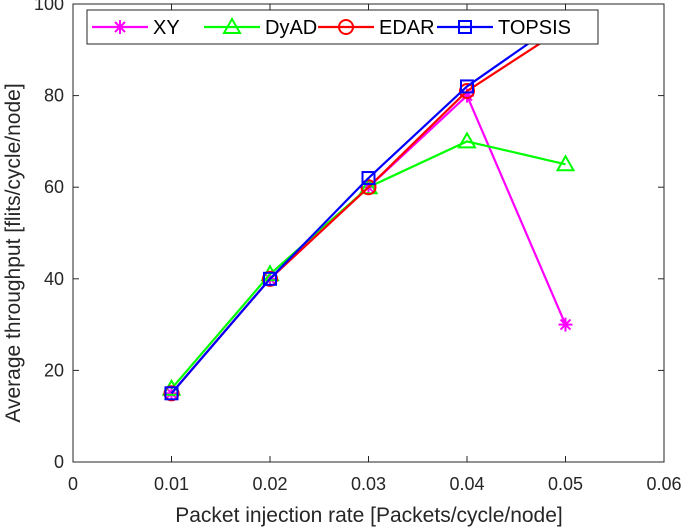  What do you see at coordinates (663, 484) in the screenshot?
I see `x-tick-label: 0.06` at bounding box center [663, 484].